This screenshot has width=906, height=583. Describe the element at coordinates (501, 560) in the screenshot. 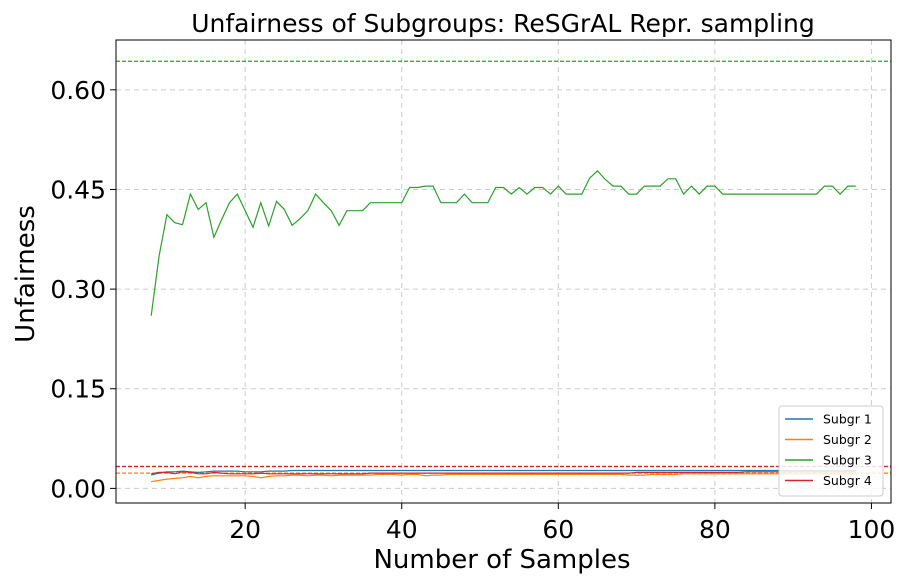

I see `x-axis-label: Number of Samples` at that location.